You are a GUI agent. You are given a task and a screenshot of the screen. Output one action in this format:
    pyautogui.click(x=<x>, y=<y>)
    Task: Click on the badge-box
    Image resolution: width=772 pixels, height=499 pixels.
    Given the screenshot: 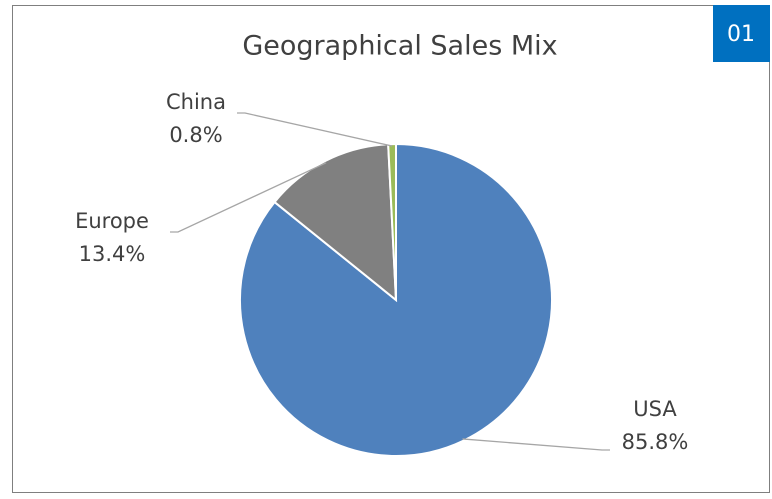 What is the action you would take?
    pyautogui.click(x=741, y=33)
    